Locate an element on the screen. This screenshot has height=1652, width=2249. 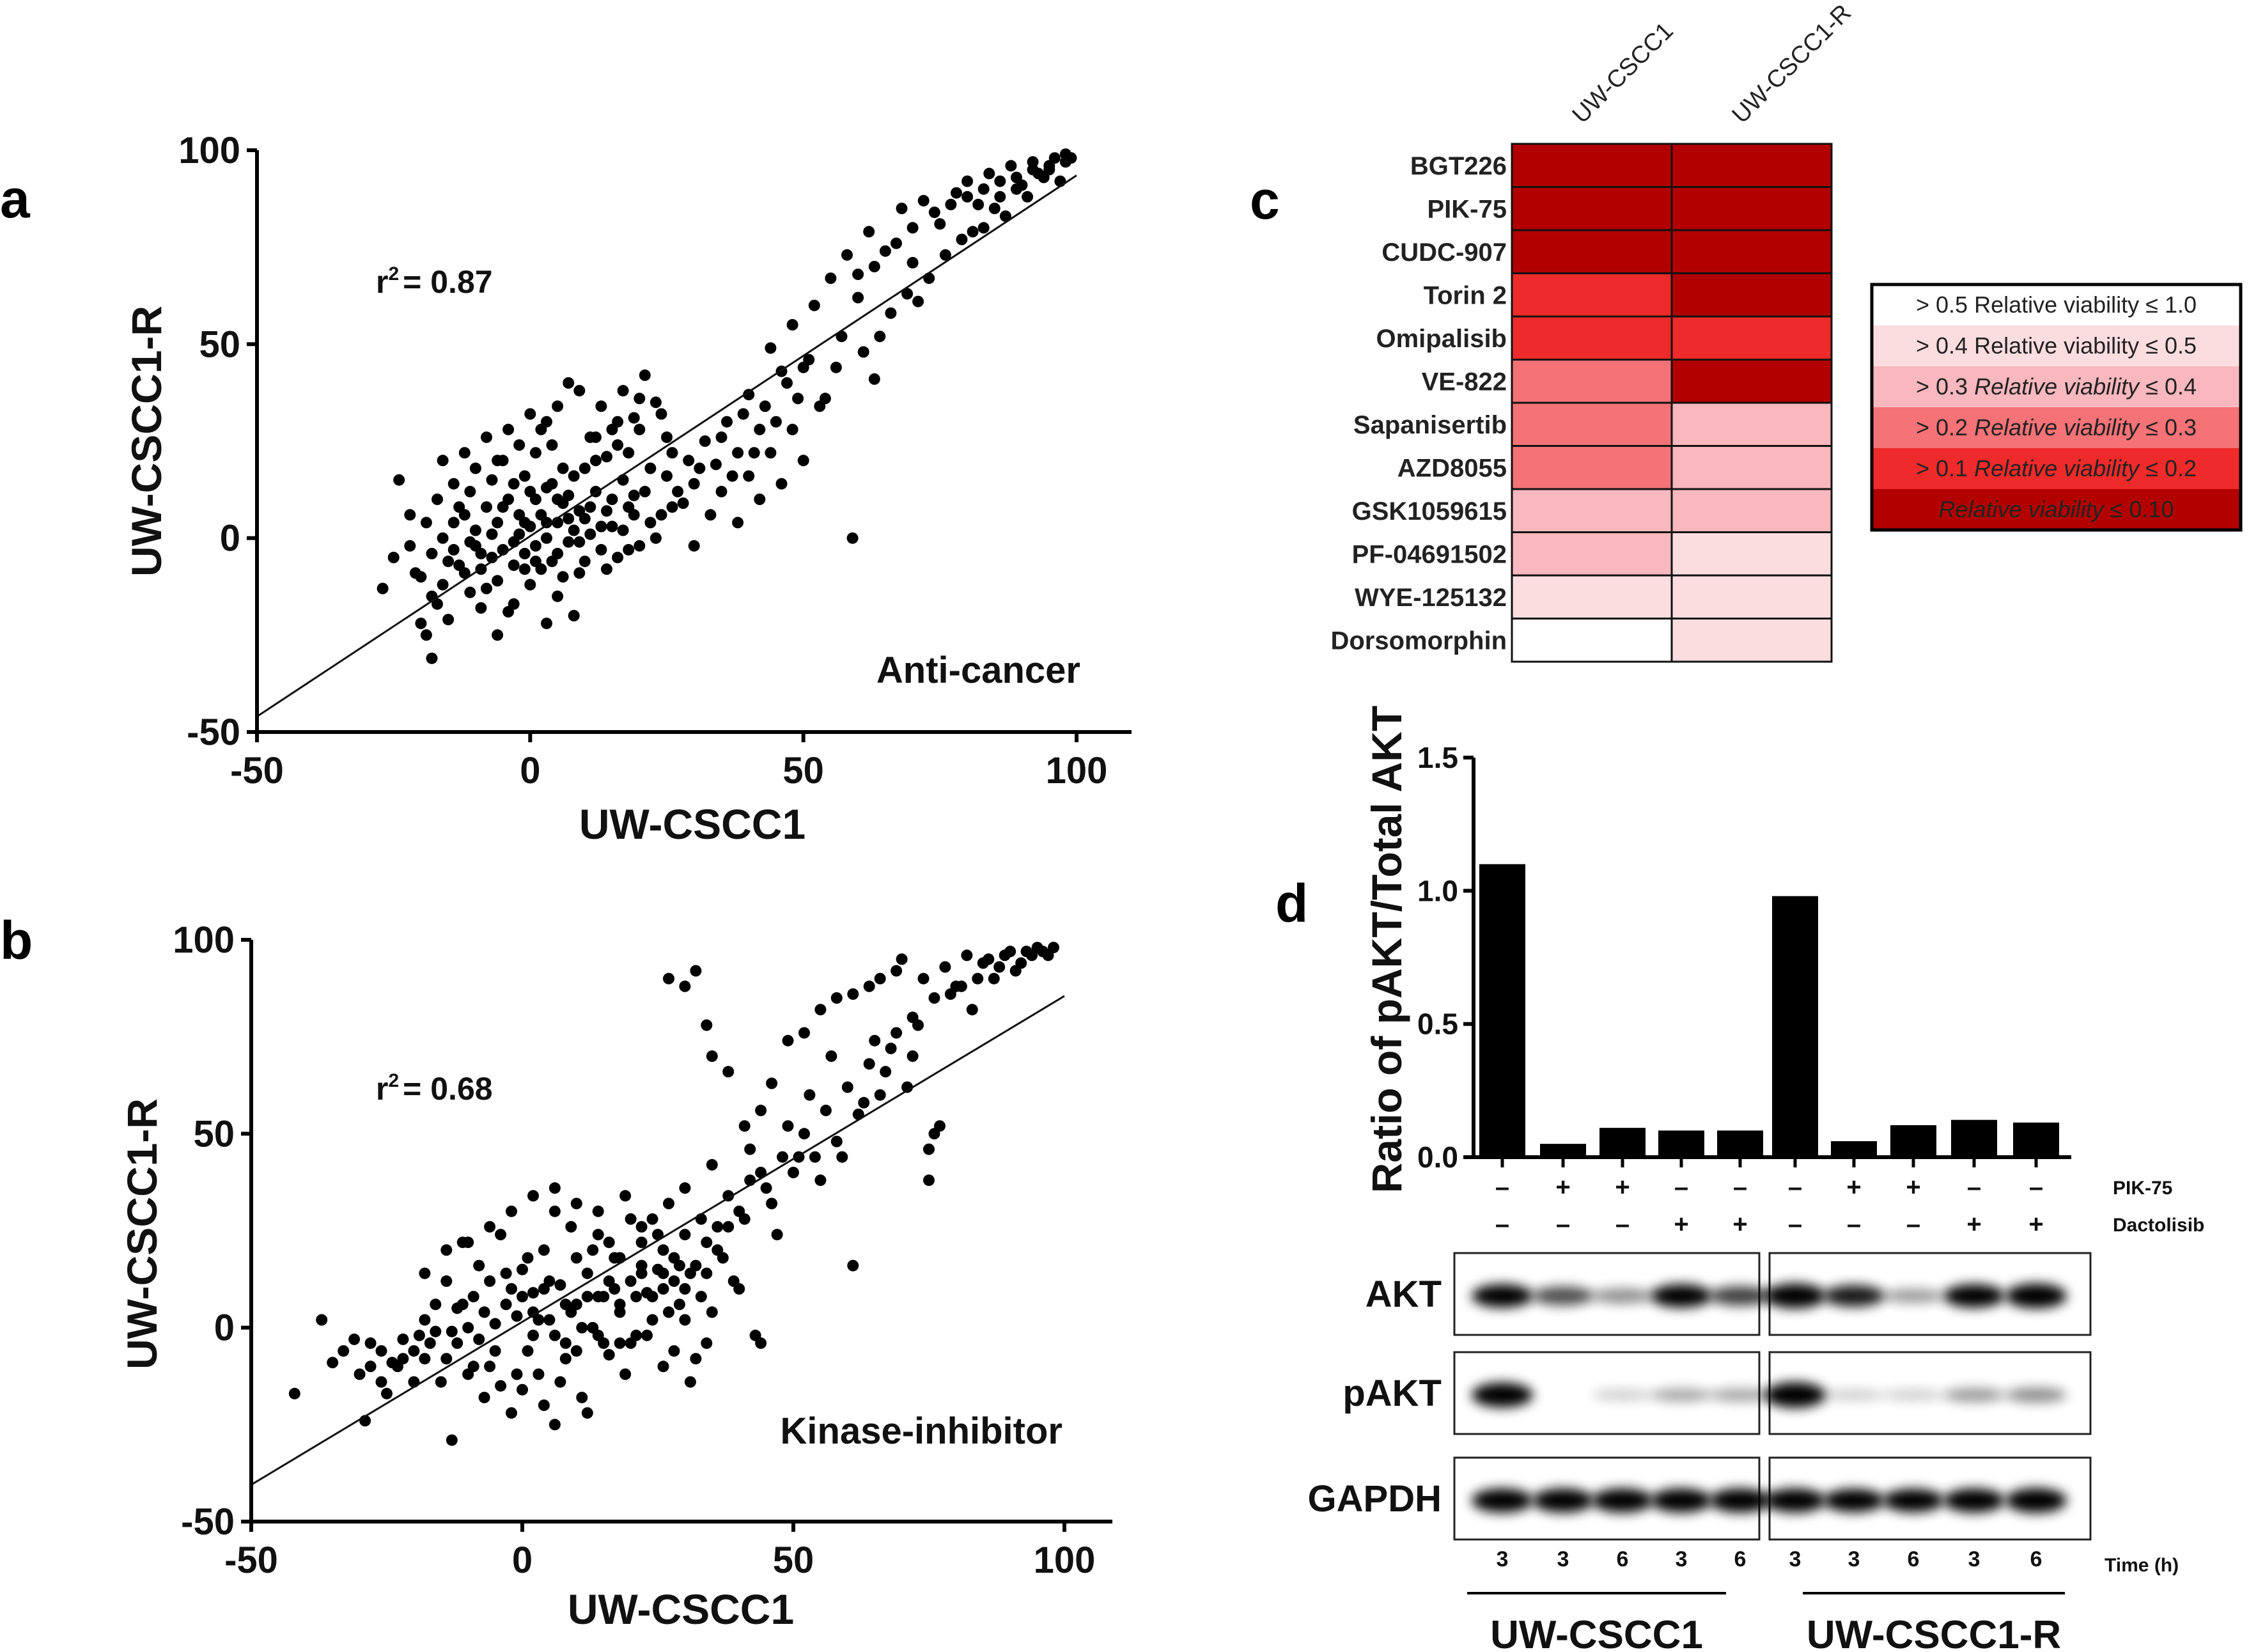
group-label: UW-CSCC1 is located at coordinates (1597, 1632).